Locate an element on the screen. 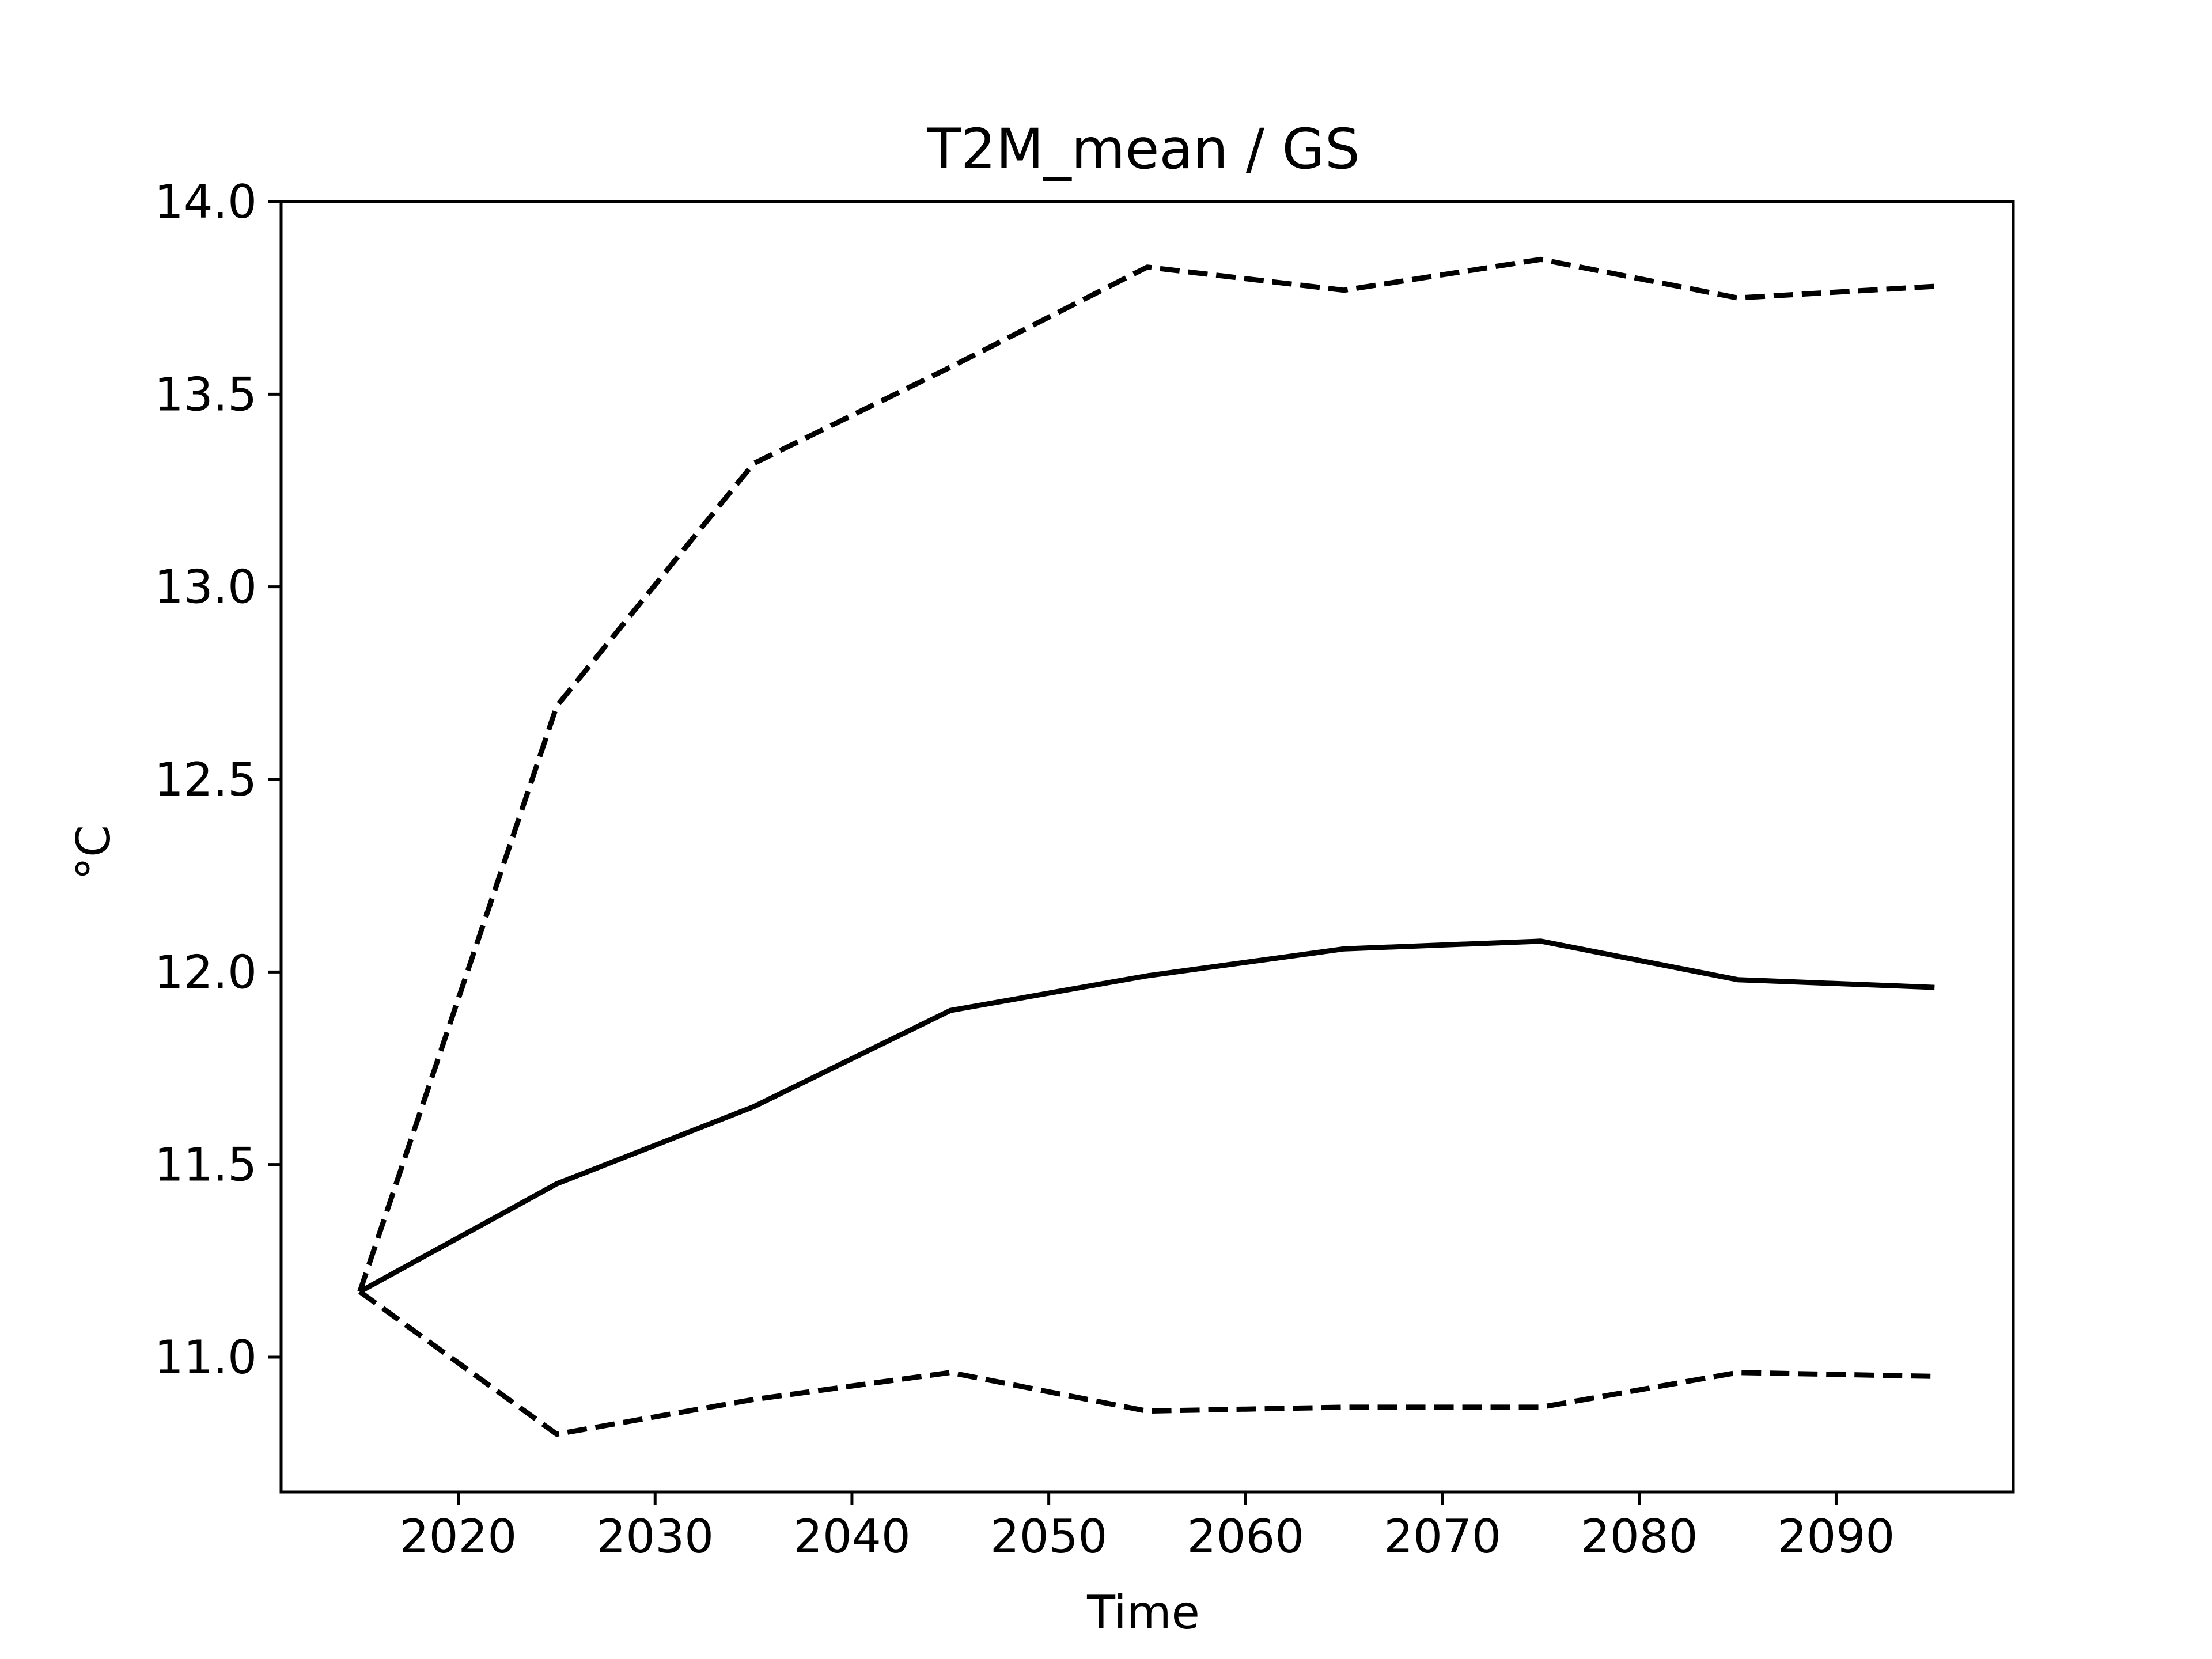  x-axis-label: Time is located at coordinates (1143, 1612).